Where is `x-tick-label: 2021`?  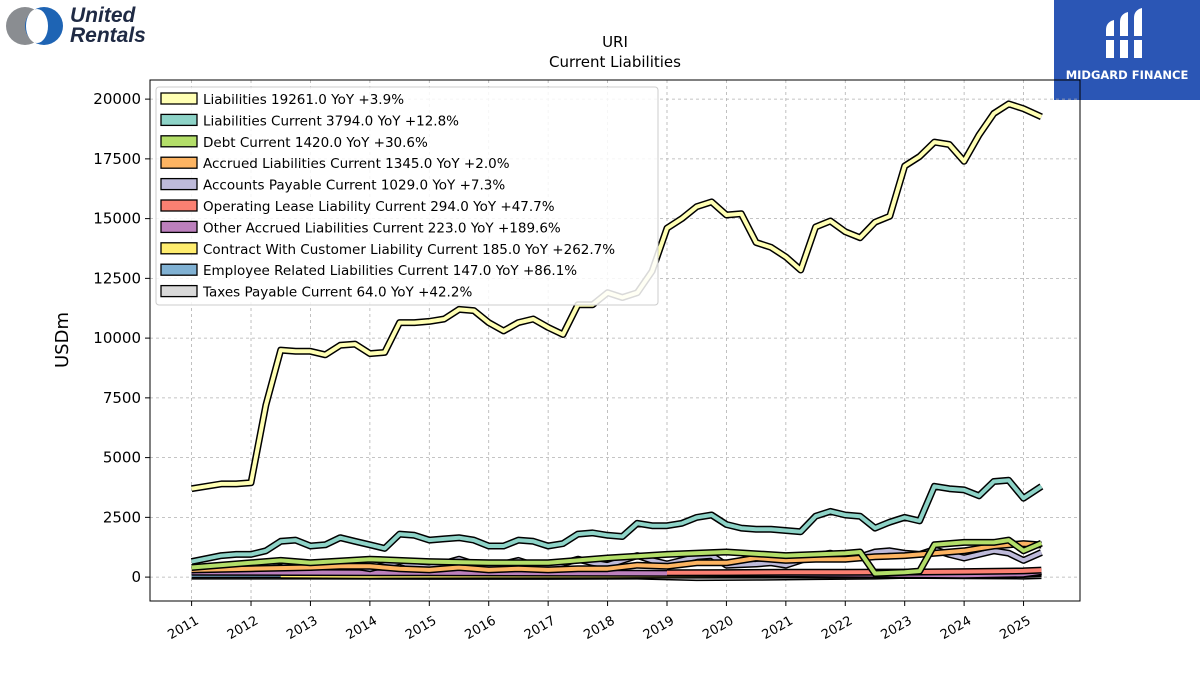
x-tick-label: 2021 is located at coordinates (778, 628).